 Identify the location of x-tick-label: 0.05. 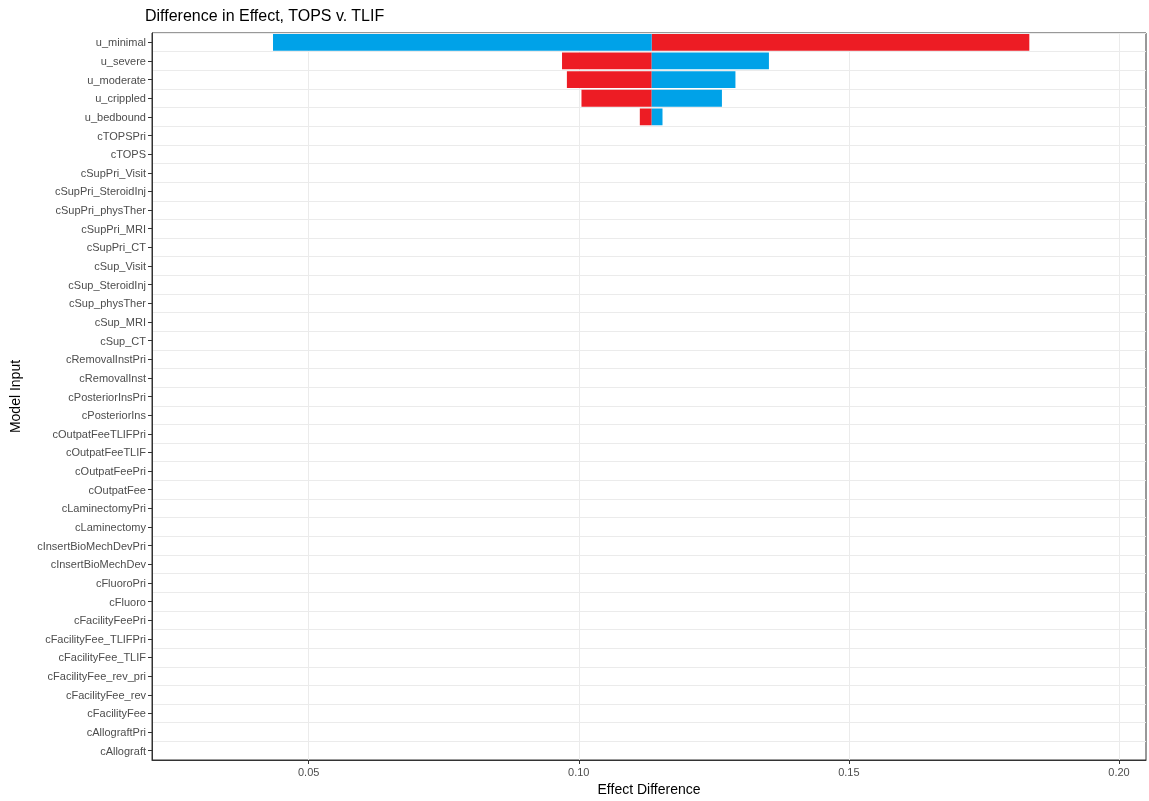
(308, 771).